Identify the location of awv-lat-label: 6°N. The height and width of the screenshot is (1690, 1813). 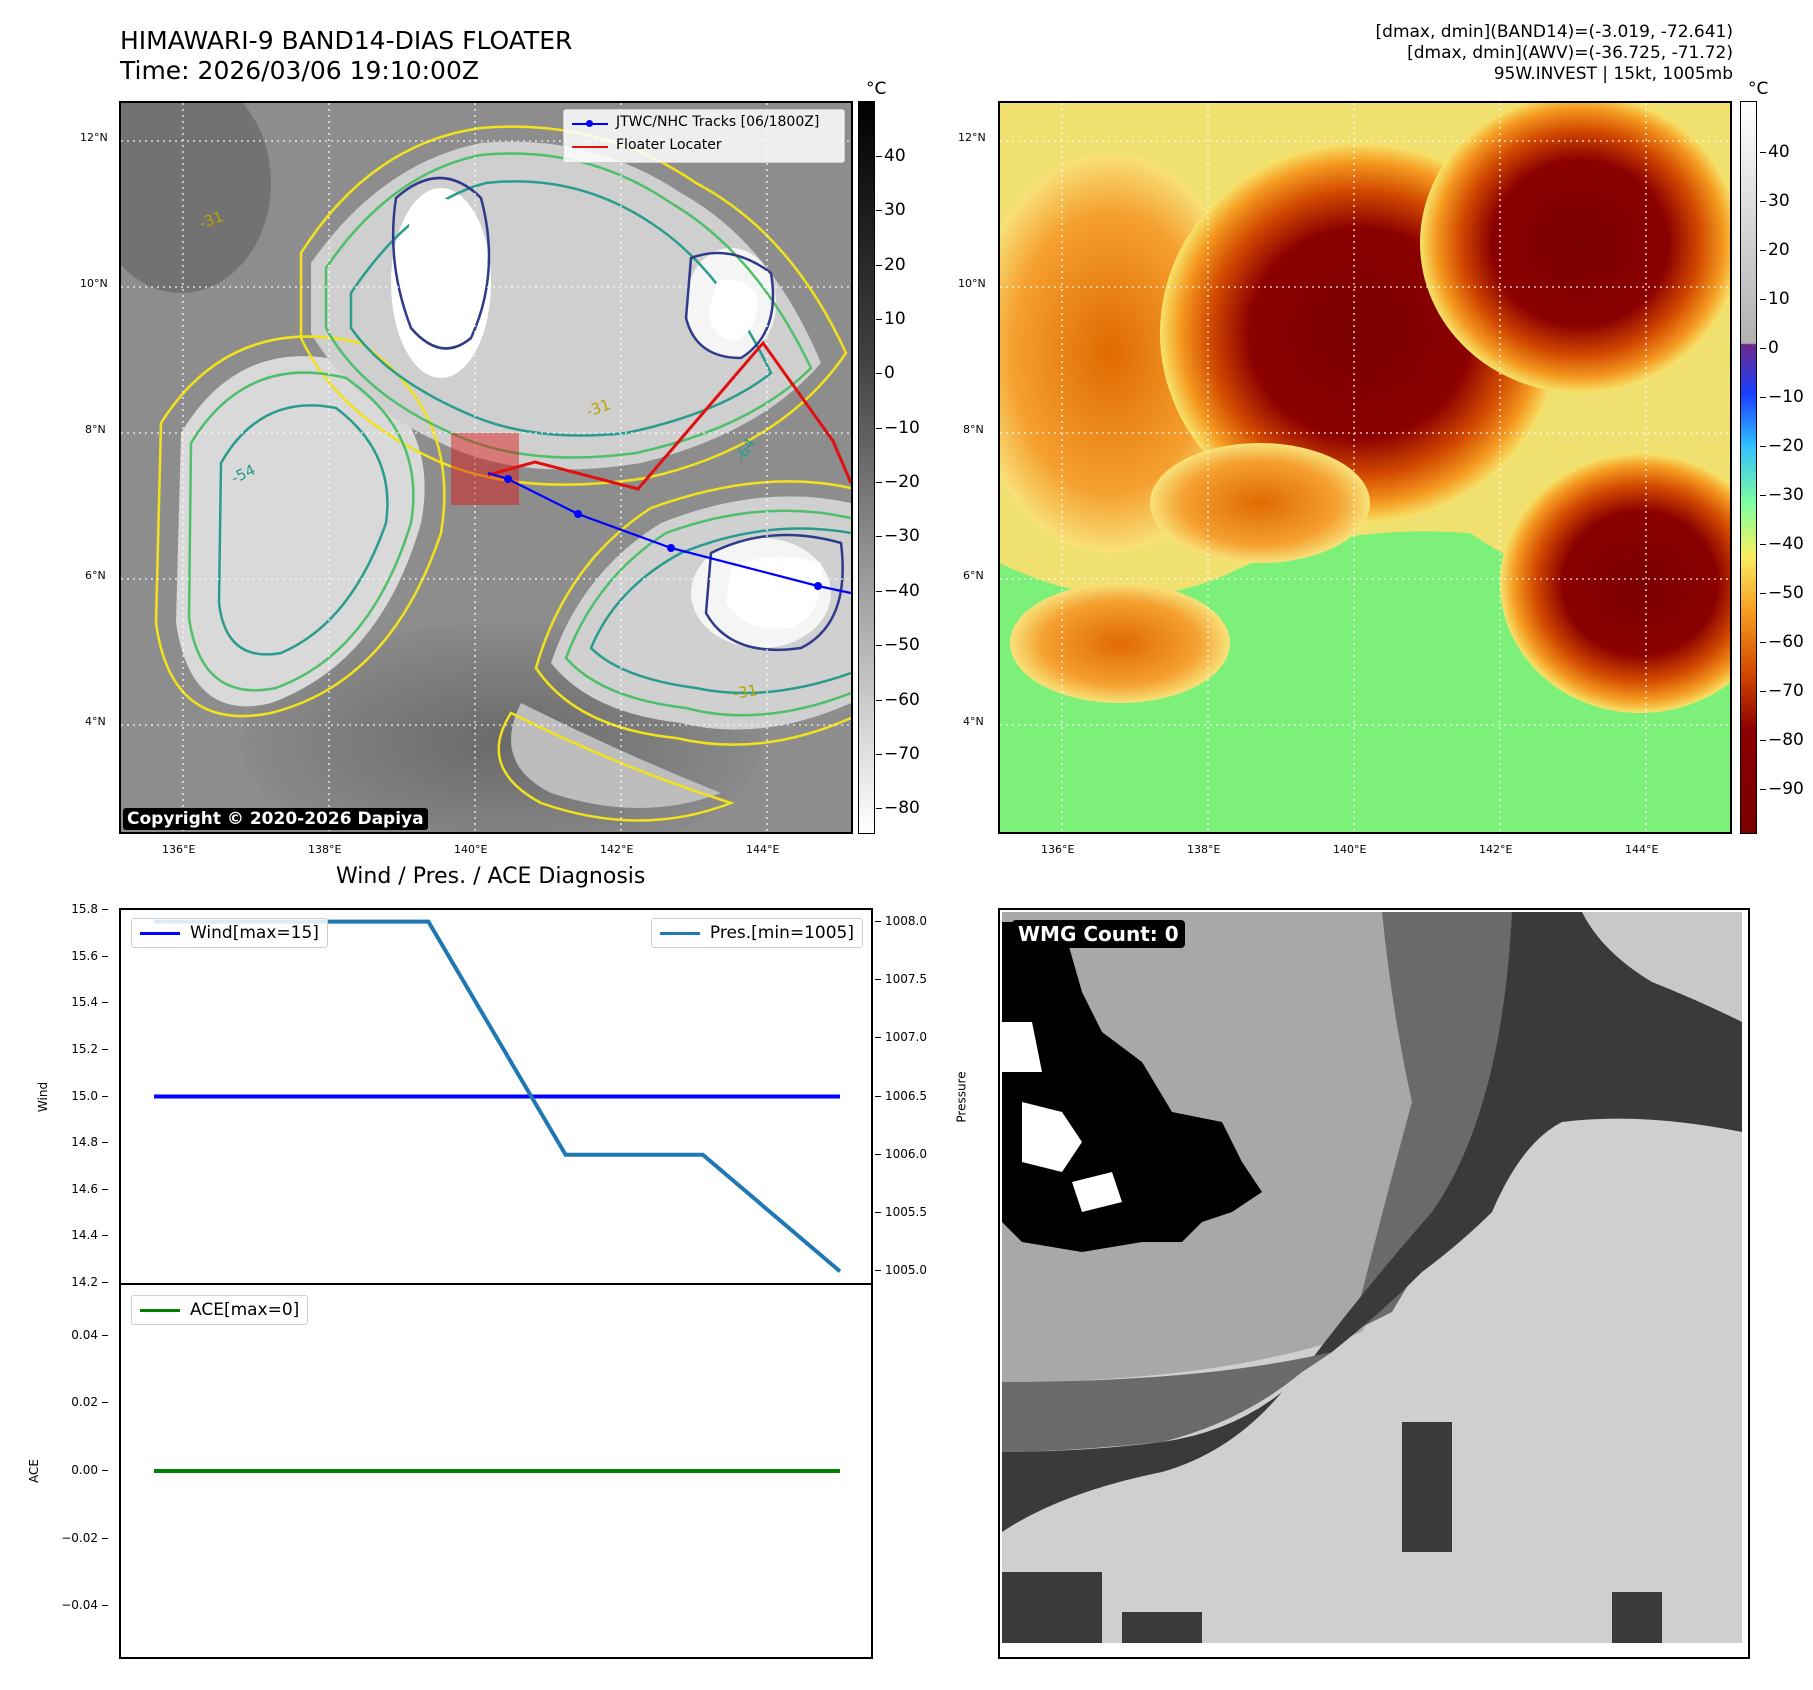
(973, 575).